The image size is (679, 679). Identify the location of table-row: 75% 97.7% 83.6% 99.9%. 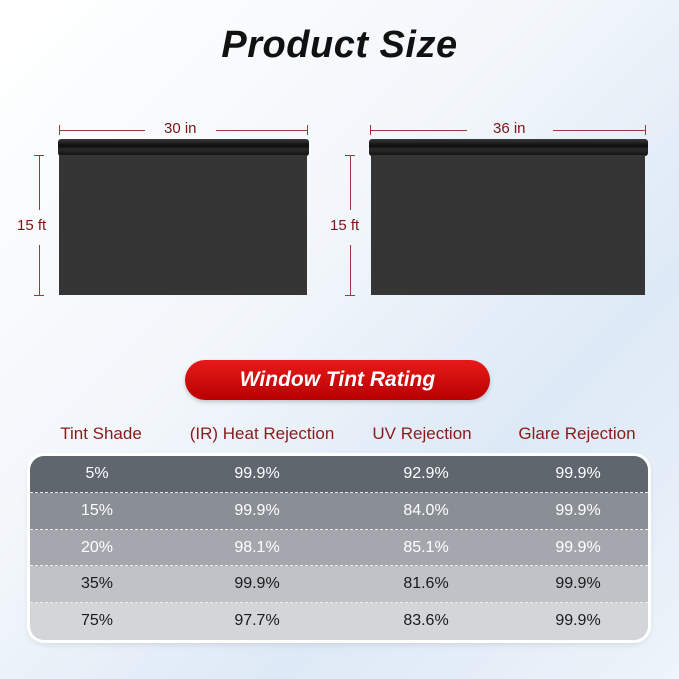
(339, 621).